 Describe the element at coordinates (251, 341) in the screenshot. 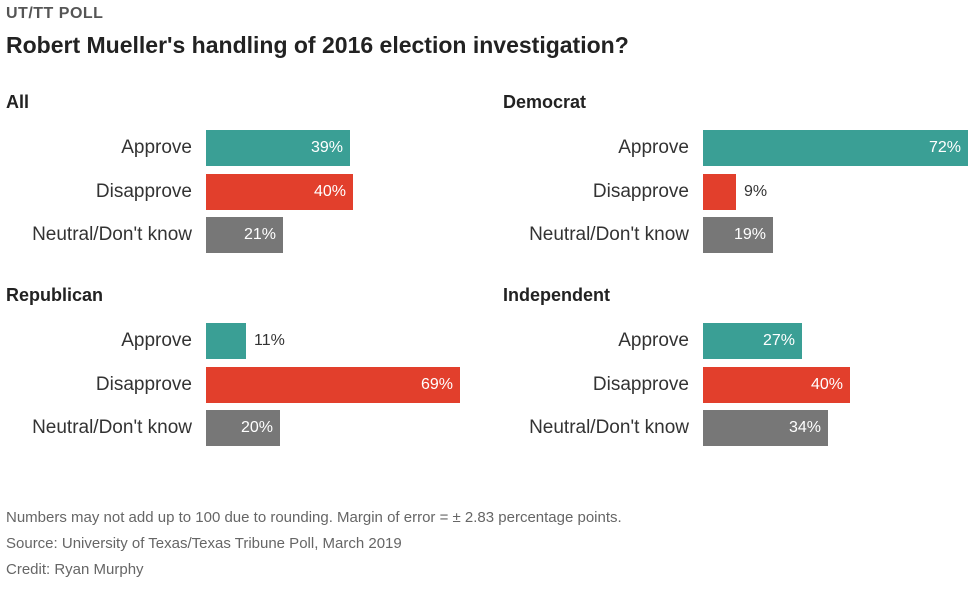

I see `bar-row: Approve 11%` at that location.